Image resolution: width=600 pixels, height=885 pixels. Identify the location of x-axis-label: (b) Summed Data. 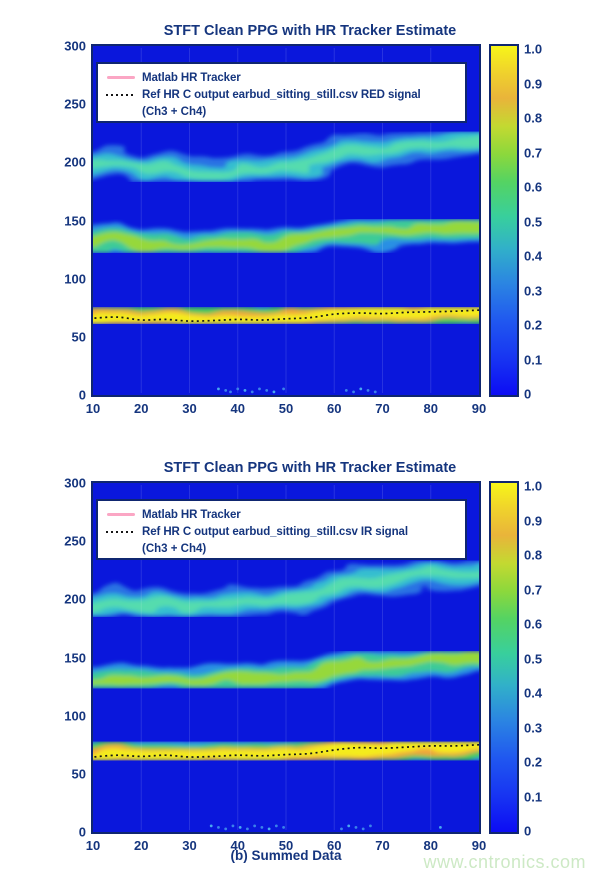
(286, 855).